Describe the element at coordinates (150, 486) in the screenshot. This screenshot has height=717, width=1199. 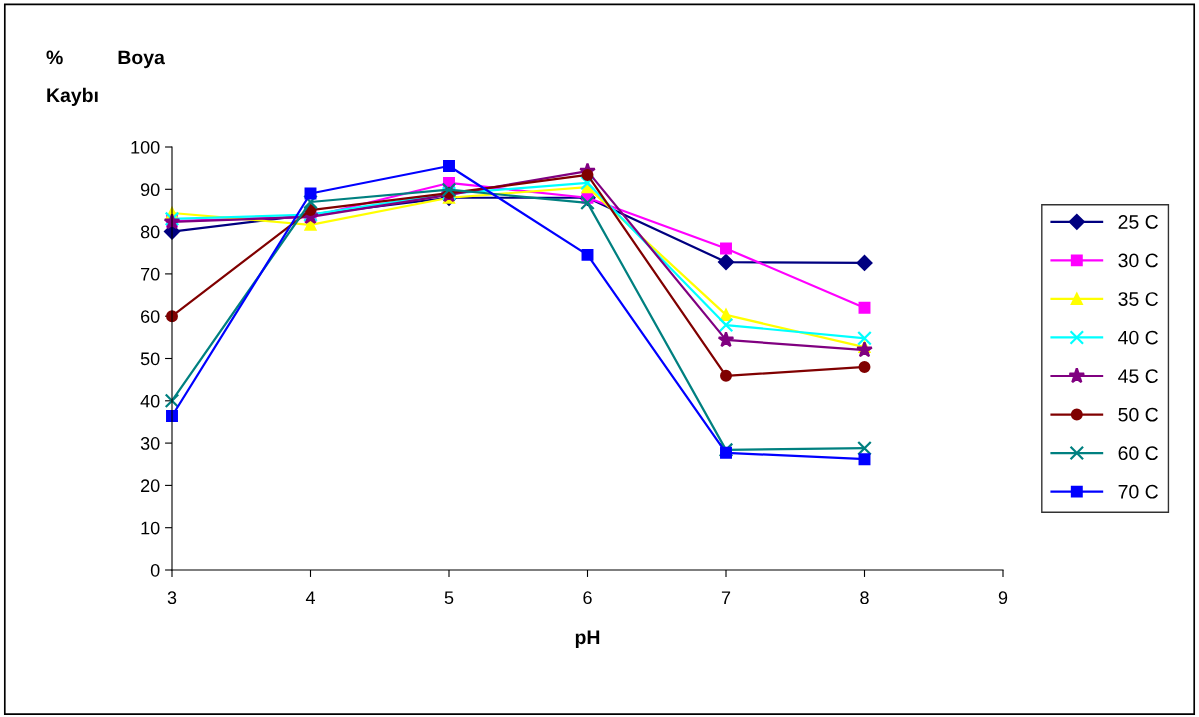
I see `y-tick-label: 20` at that location.